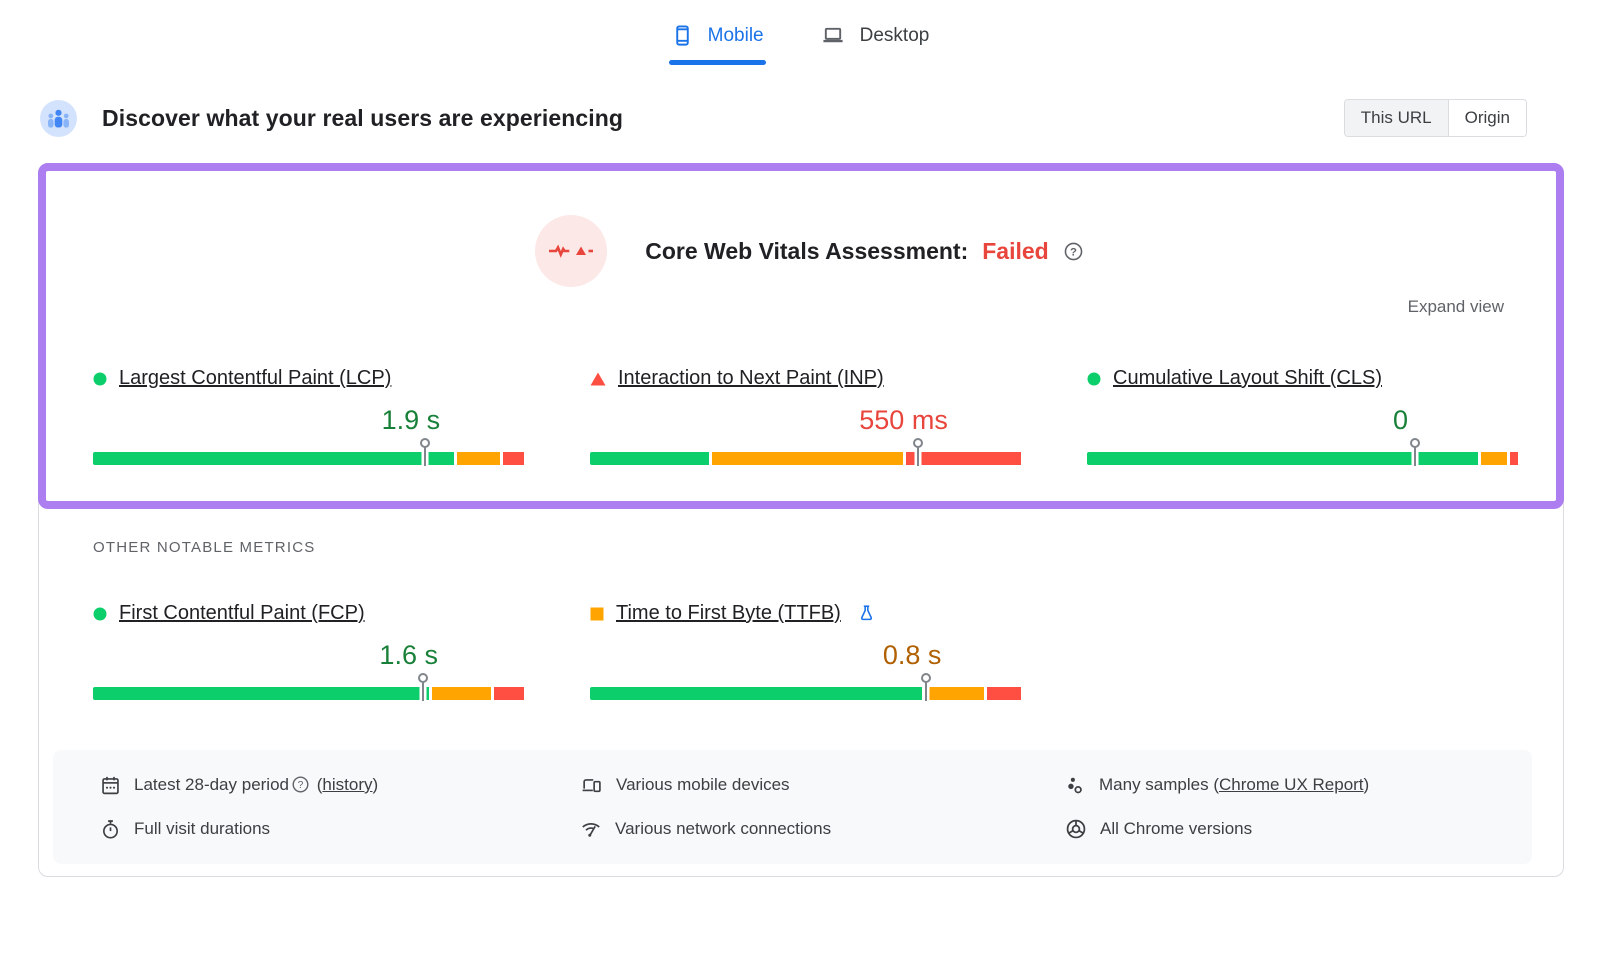 Image resolution: width=1600 pixels, height=956 pixels. I want to click on footnote-item: Latest 28-day period? (history), so click(340, 785).